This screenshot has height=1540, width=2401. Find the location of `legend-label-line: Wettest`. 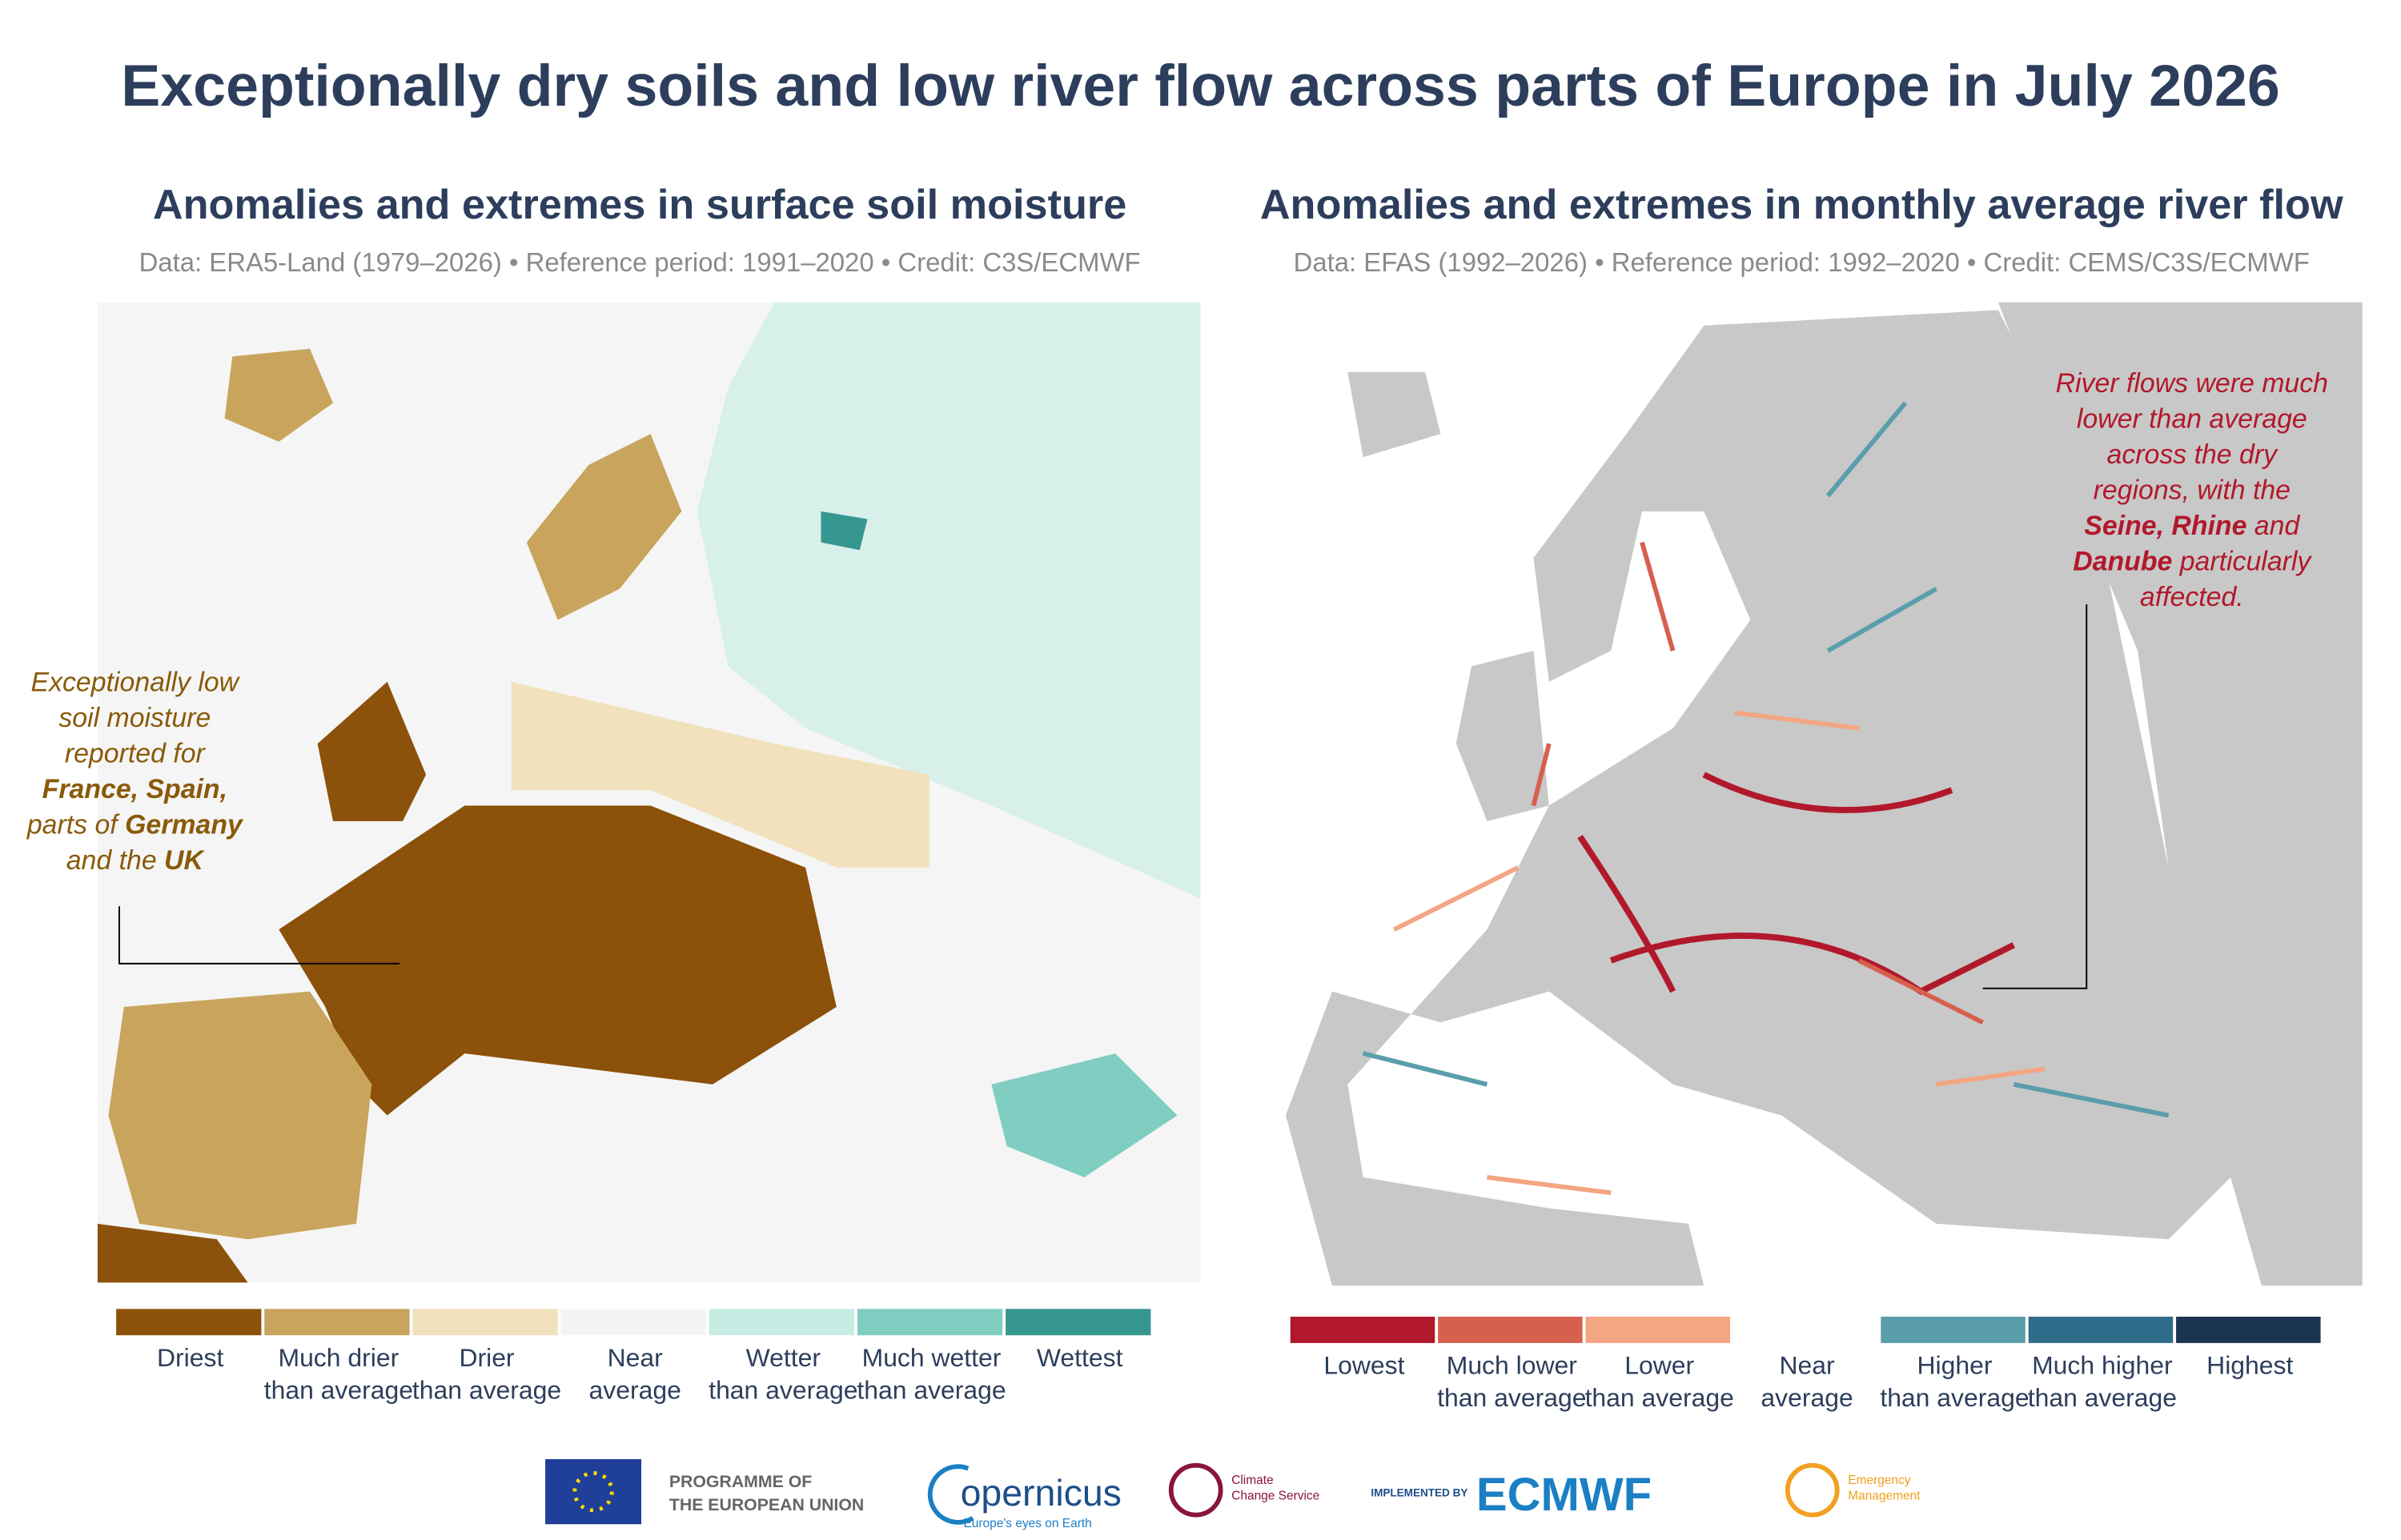

legend-label-line: Wettest is located at coordinates (1080, 1357).